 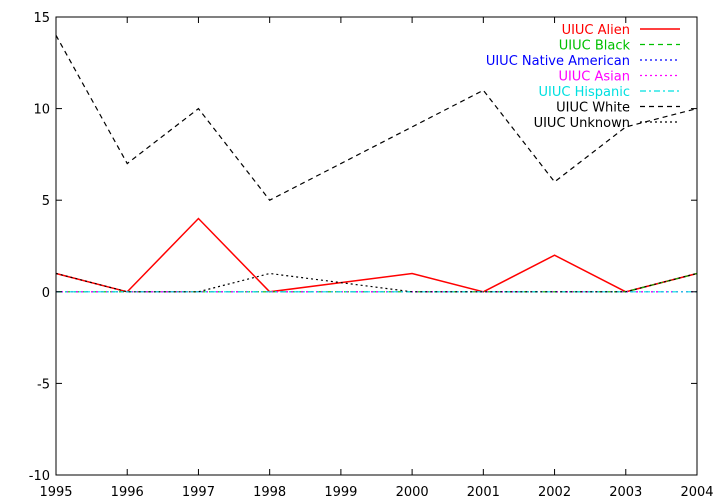 I want to click on legend-label-4: UIUC Hispanic, so click(x=584, y=92).